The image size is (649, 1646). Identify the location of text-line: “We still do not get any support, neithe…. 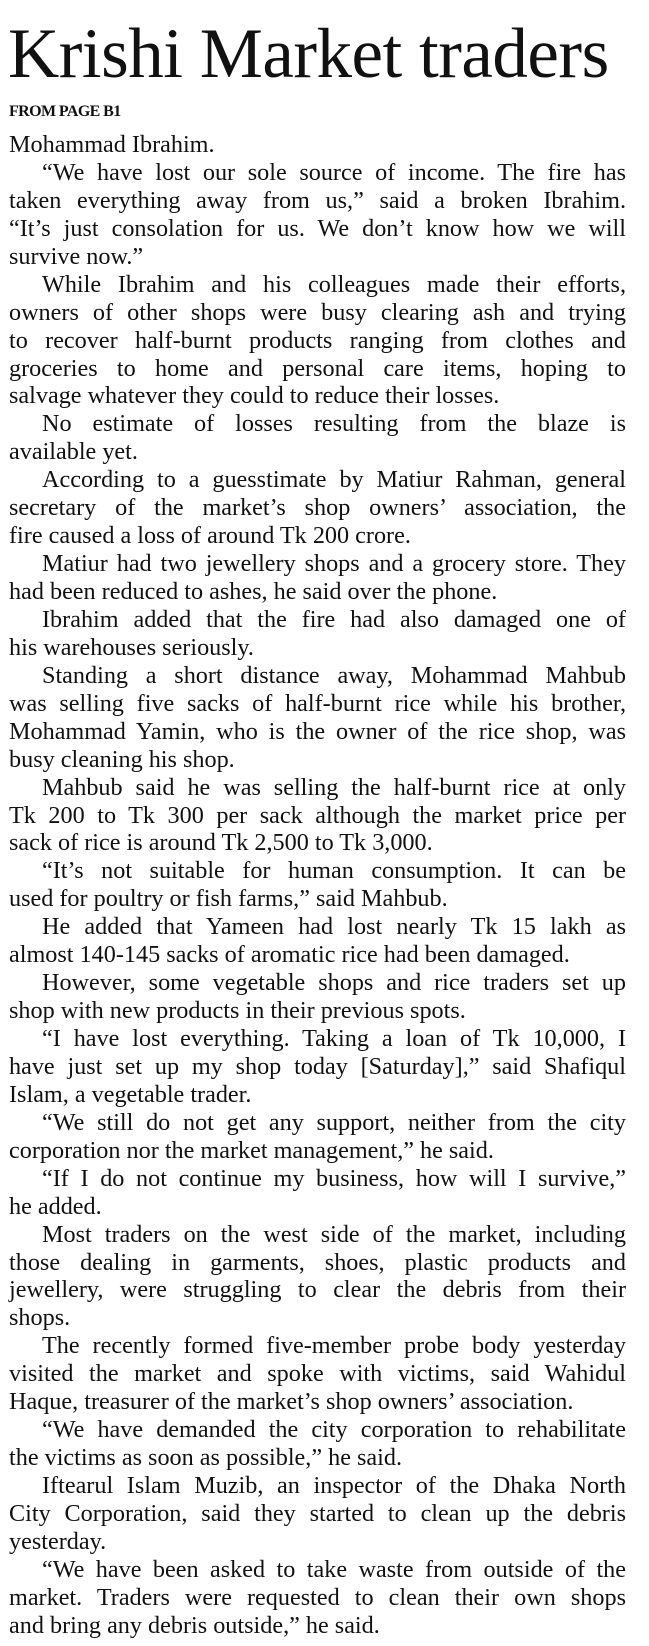
(334, 1122).